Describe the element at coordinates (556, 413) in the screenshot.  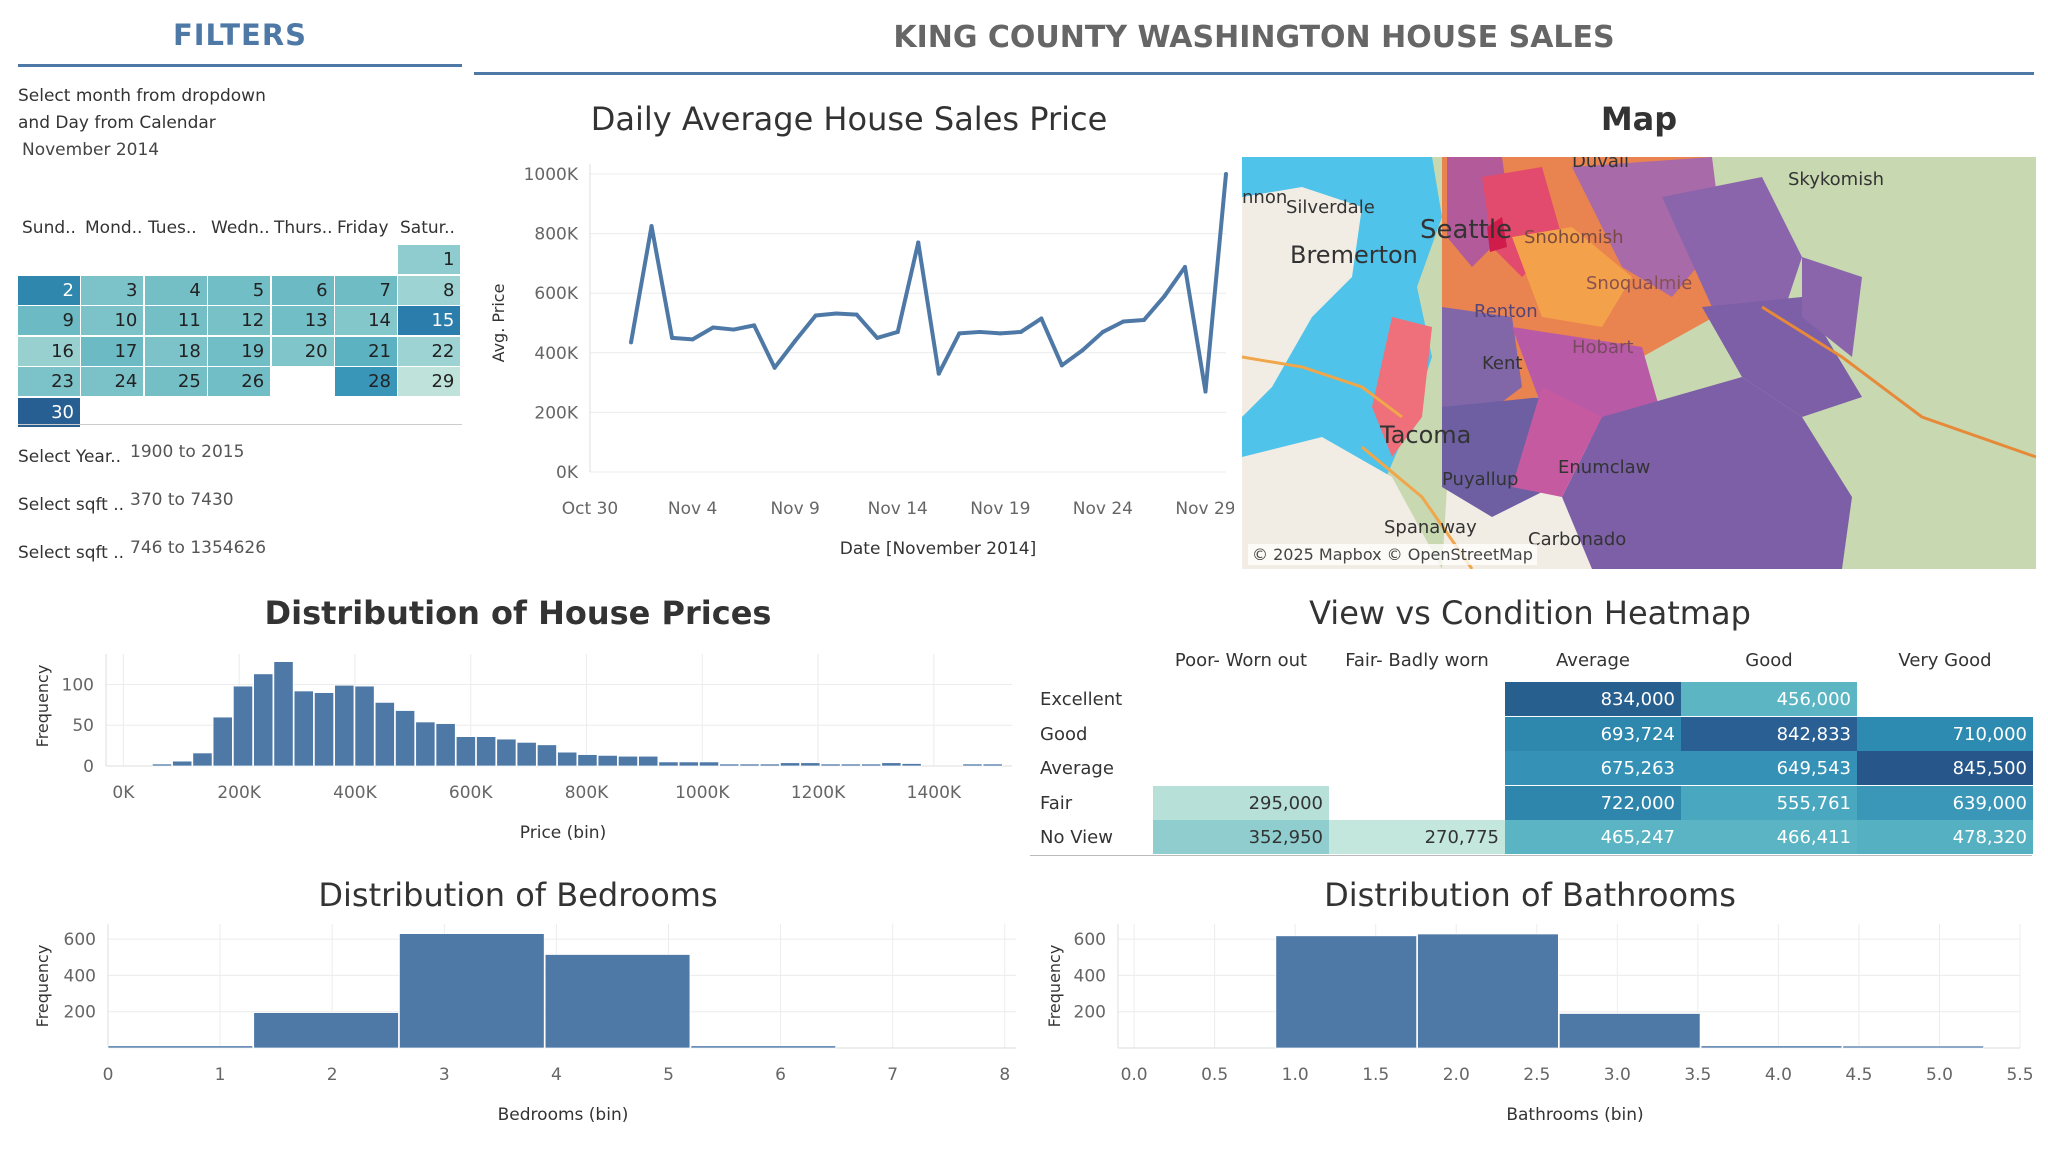
I see `line-chart-ytick-1: 200K` at that location.